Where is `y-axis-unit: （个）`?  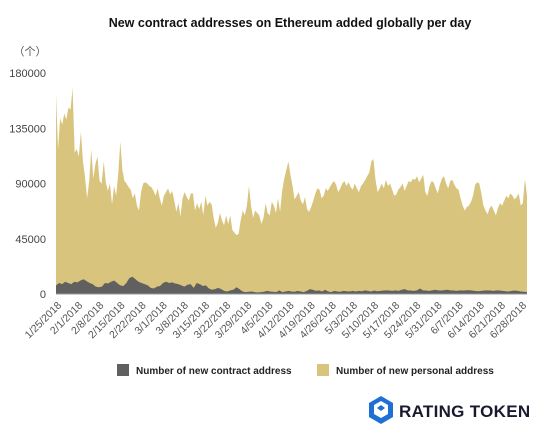 y-axis-unit: （个） is located at coordinates (30, 51).